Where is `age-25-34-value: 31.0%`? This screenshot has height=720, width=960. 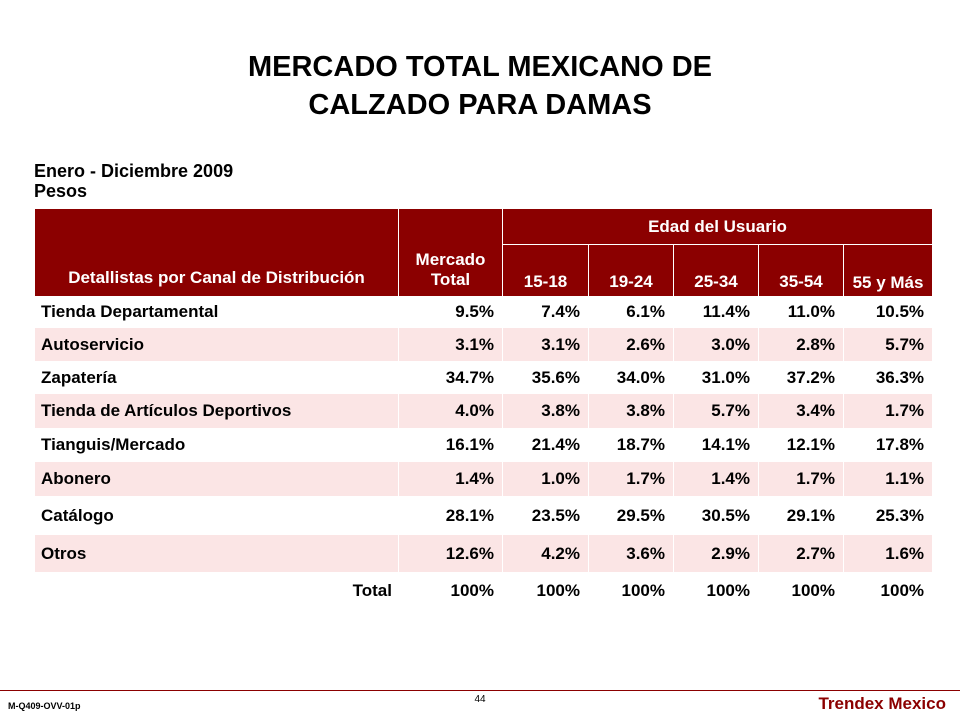
age-25-34-value: 31.0% is located at coordinates (716, 377).